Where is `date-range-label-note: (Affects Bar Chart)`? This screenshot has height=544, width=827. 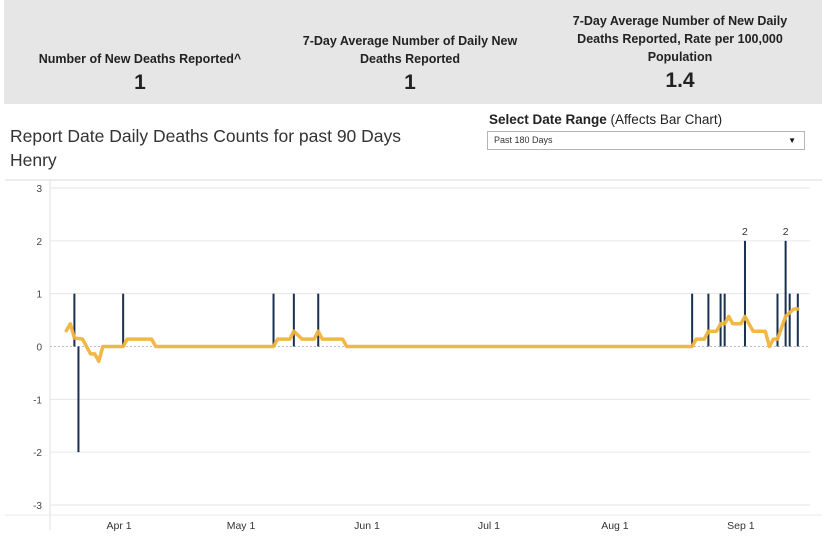
date-range-label-note: (Affects Bar Chart) is located at coordinates (664, 119).